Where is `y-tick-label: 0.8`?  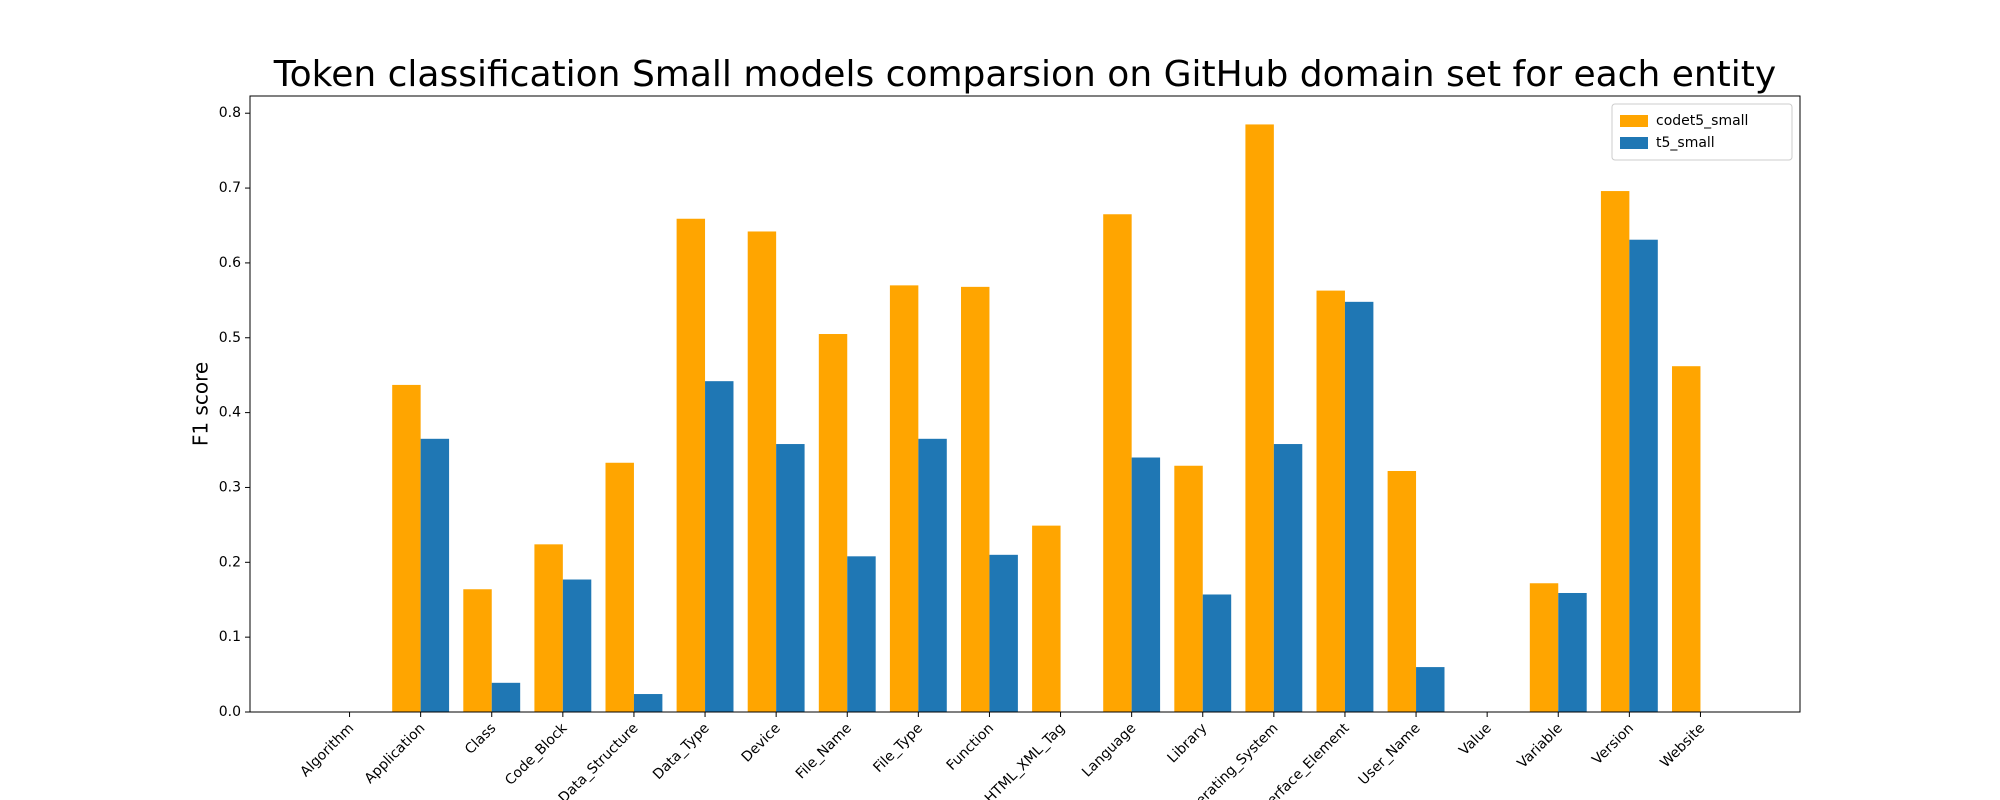 y-tick-label: 0.8 is located at coordinates (230, 113).